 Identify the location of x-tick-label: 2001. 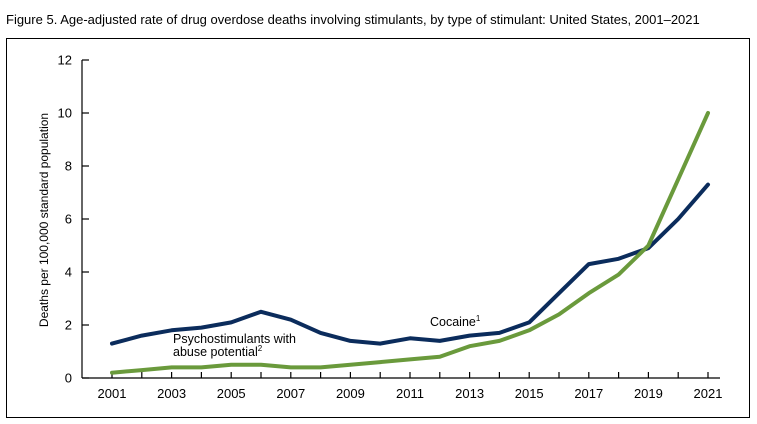
(112, 393).